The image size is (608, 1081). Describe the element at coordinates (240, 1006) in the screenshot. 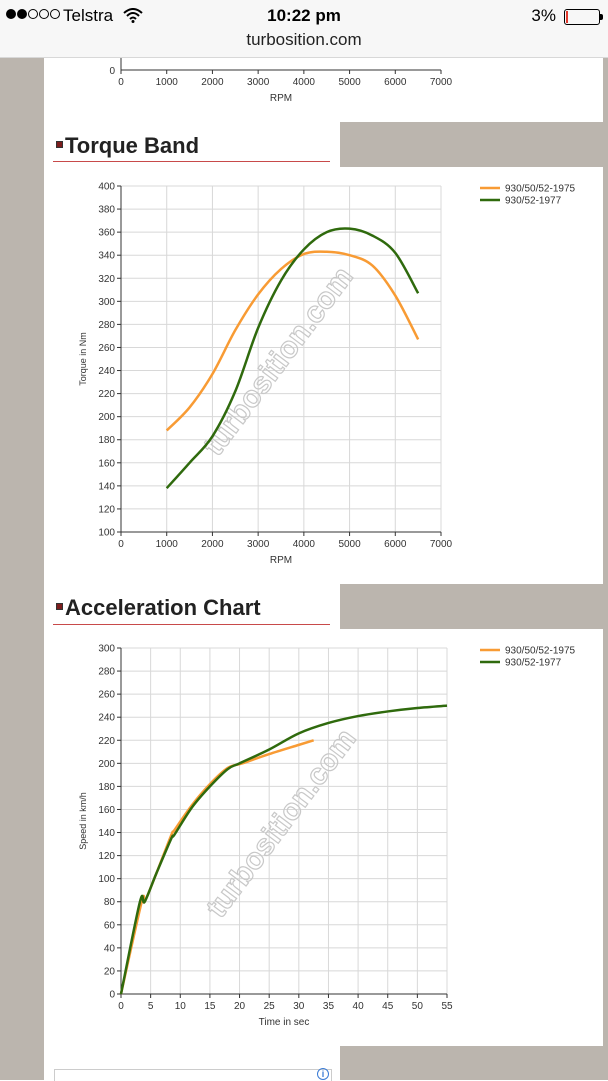

I see `x-tick-label: 20` at that location.